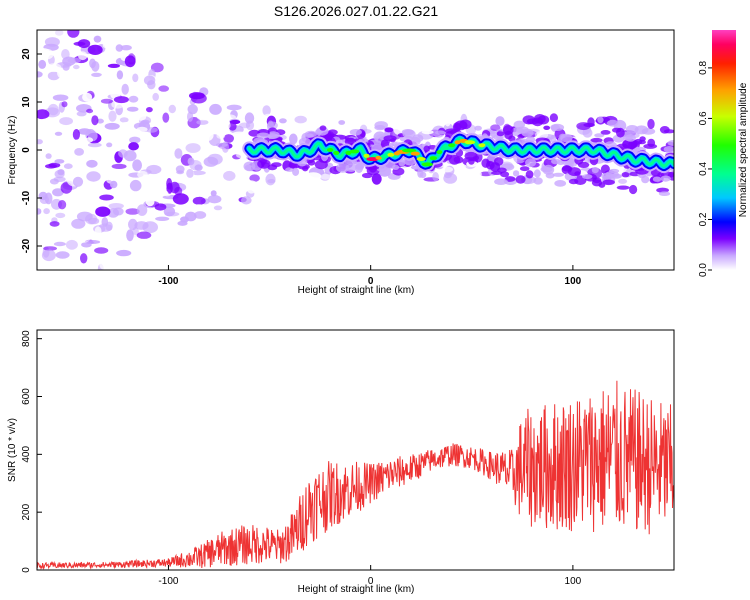  I want to click on spectrogram-y-label: Frequency (Hz), so click(12, 150).